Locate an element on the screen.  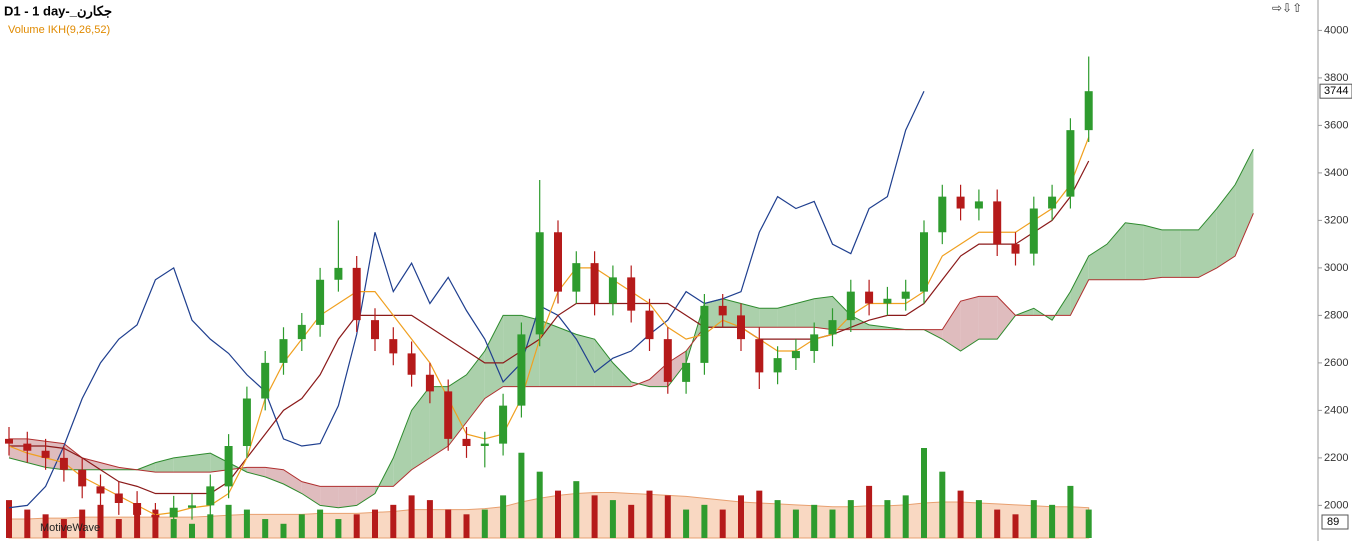
last-price-label: 3744 is located at coordinates (1336, 91).